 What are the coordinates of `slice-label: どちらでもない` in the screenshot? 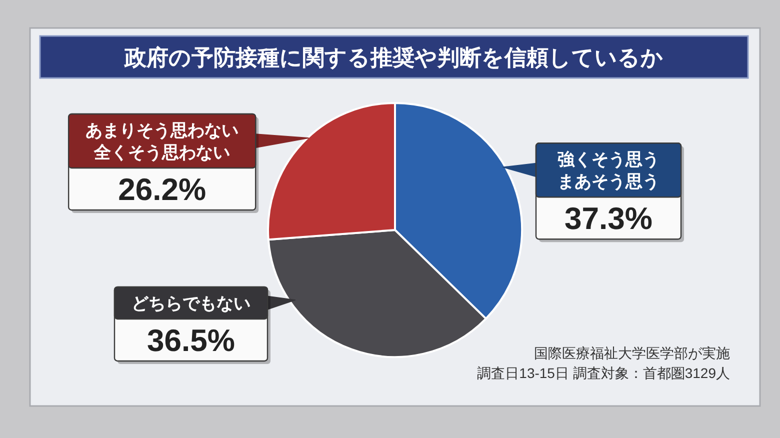 It's located at (191, 303).